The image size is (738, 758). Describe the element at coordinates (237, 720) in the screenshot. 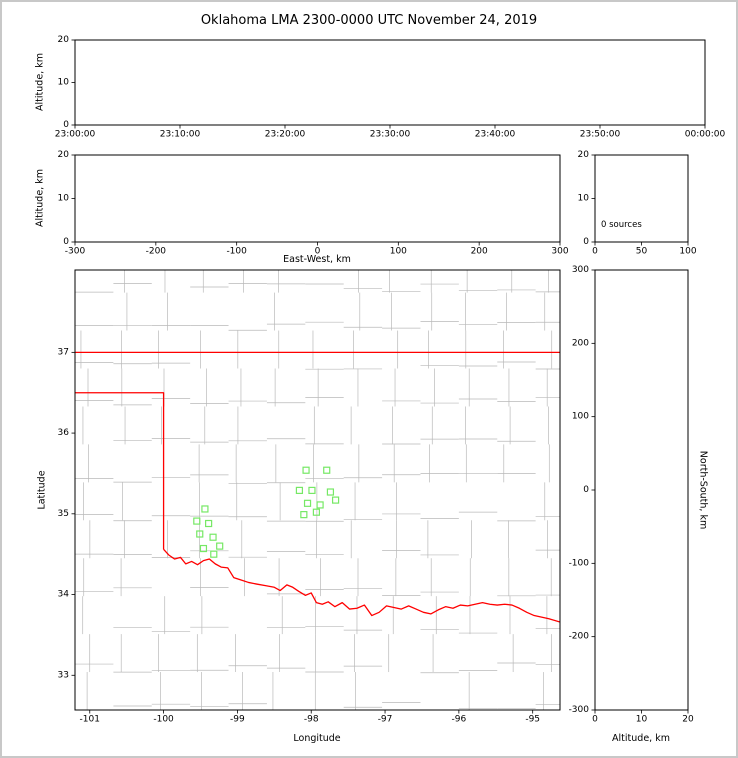

I see `tick-label: -99` at that location.